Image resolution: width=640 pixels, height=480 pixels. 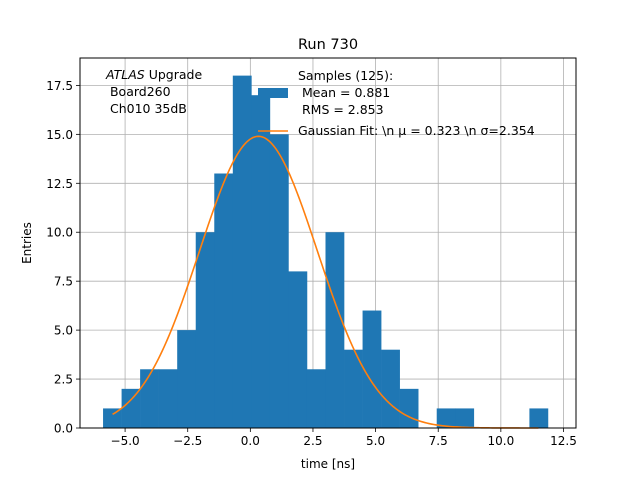 What do you see at coordinates (328, 464) in the screenshot?
I see `x-axis-label: time [ns]` at bounding box center [328, 464].